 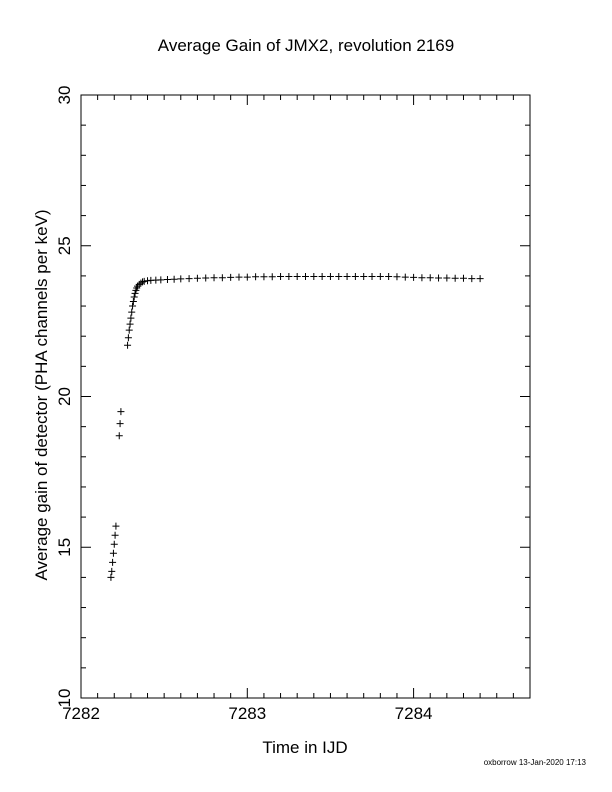 What do you see at coordinates (534, 762) in the screenshot?
I see `footer-stamp: oxborrow 13-Jan-2020 17:13` at bounding box center [534, 762].